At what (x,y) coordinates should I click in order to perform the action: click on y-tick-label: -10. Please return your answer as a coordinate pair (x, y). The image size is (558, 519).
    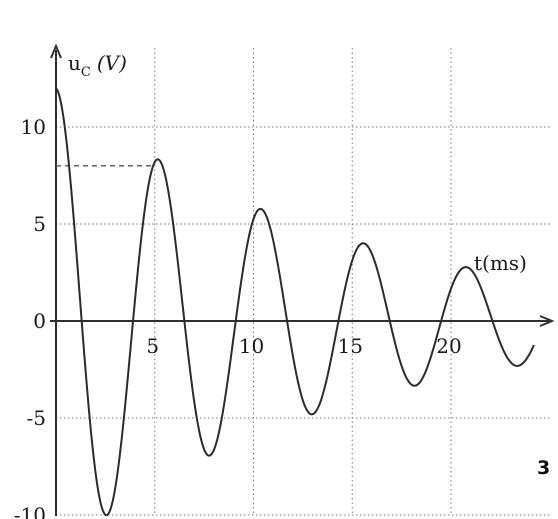
    Looking at the image, I should click on (30, 511).